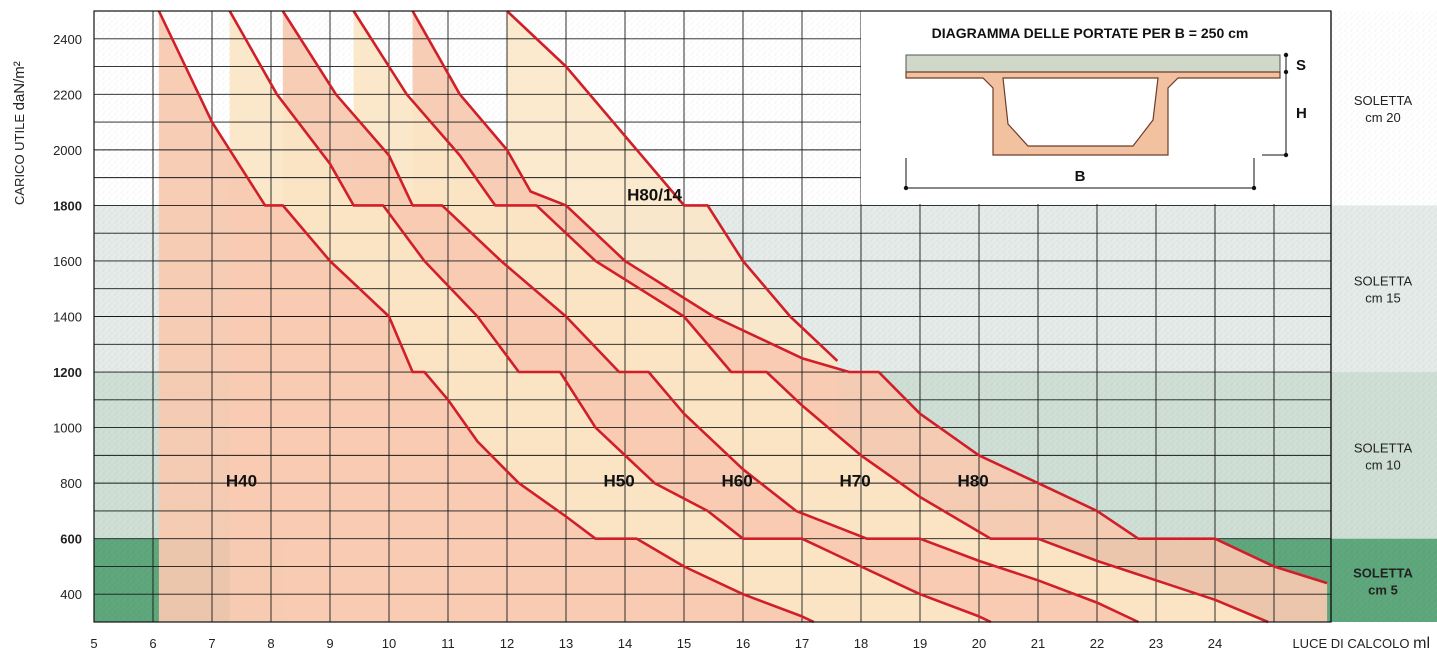 Image resolution: width=1437 pixels, height=652 pixels. I want to click on band-label-line1-1: SOLETTA, so click(1383, 281).